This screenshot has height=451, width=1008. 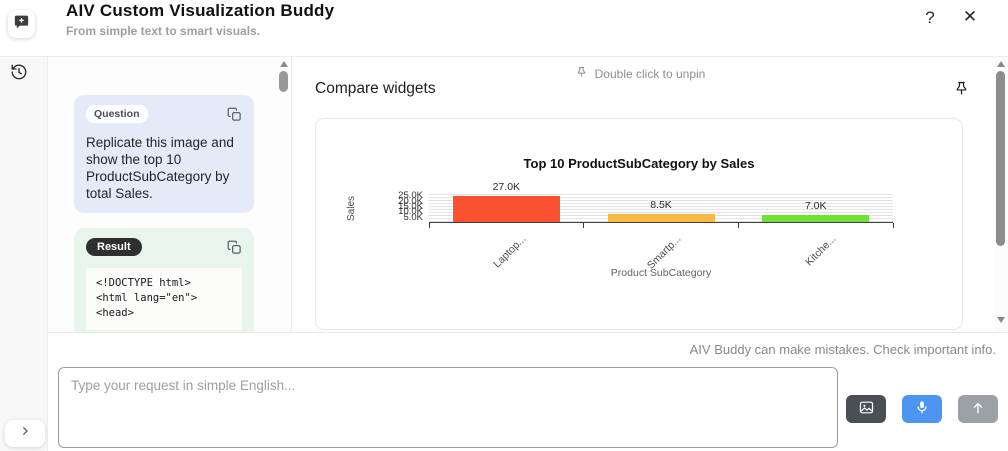 I want to click on scroll-down-arrow, so click(x=1001, y=320).